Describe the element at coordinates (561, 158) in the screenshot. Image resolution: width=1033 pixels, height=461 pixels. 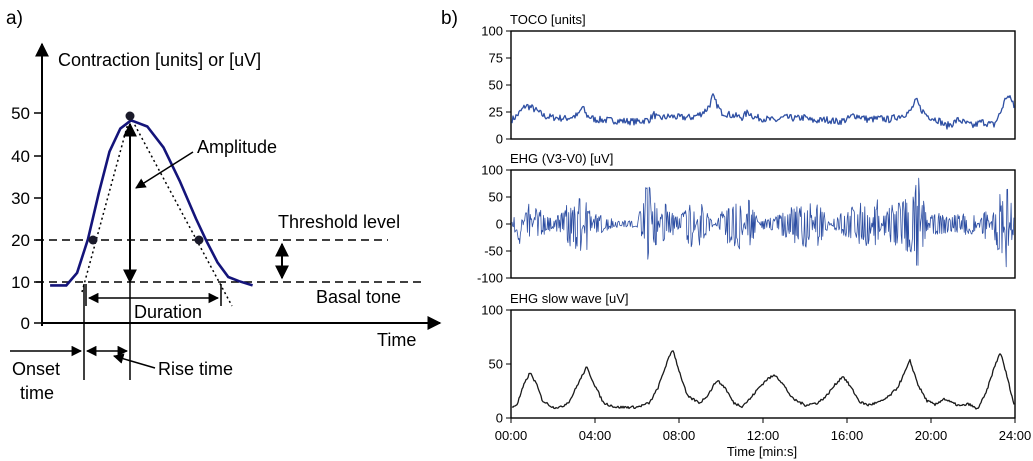
I see `ehg-title: EHG (V3-V0) [uV]` at that location.